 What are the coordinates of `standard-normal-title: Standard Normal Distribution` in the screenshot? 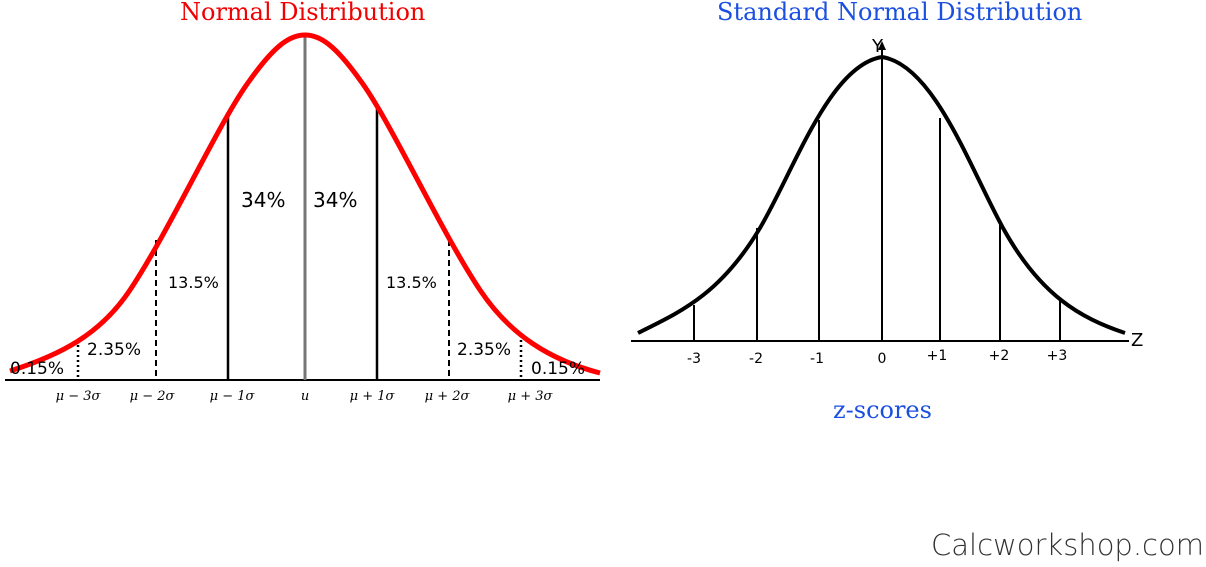 It's located at (900, 13).